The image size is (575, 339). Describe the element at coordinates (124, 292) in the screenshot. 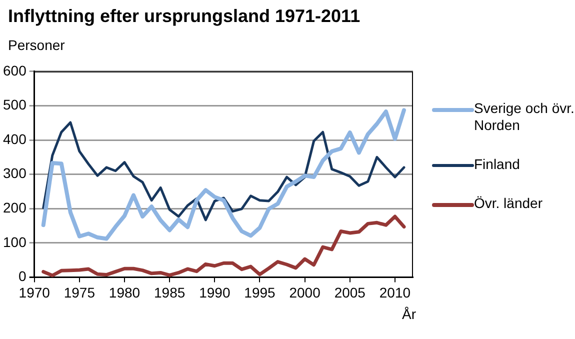

I see `x-tick-label: 1980` at that location.